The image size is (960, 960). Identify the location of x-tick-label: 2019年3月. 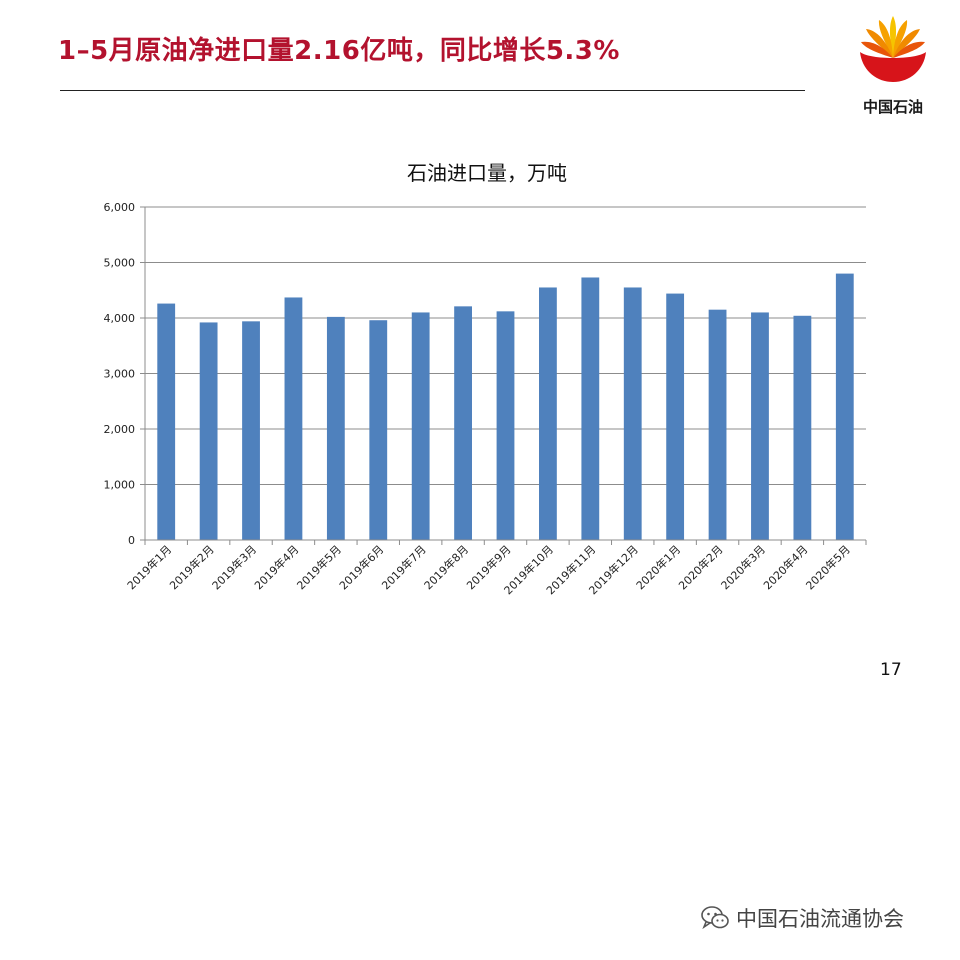
(234, 567).